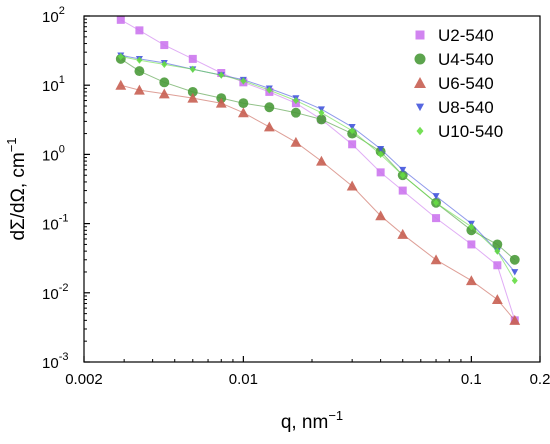 Image resolution: width=550 pixels, height=444 pixels. I want to click on y-axis-title-exponent: −1, so click(11, 144).